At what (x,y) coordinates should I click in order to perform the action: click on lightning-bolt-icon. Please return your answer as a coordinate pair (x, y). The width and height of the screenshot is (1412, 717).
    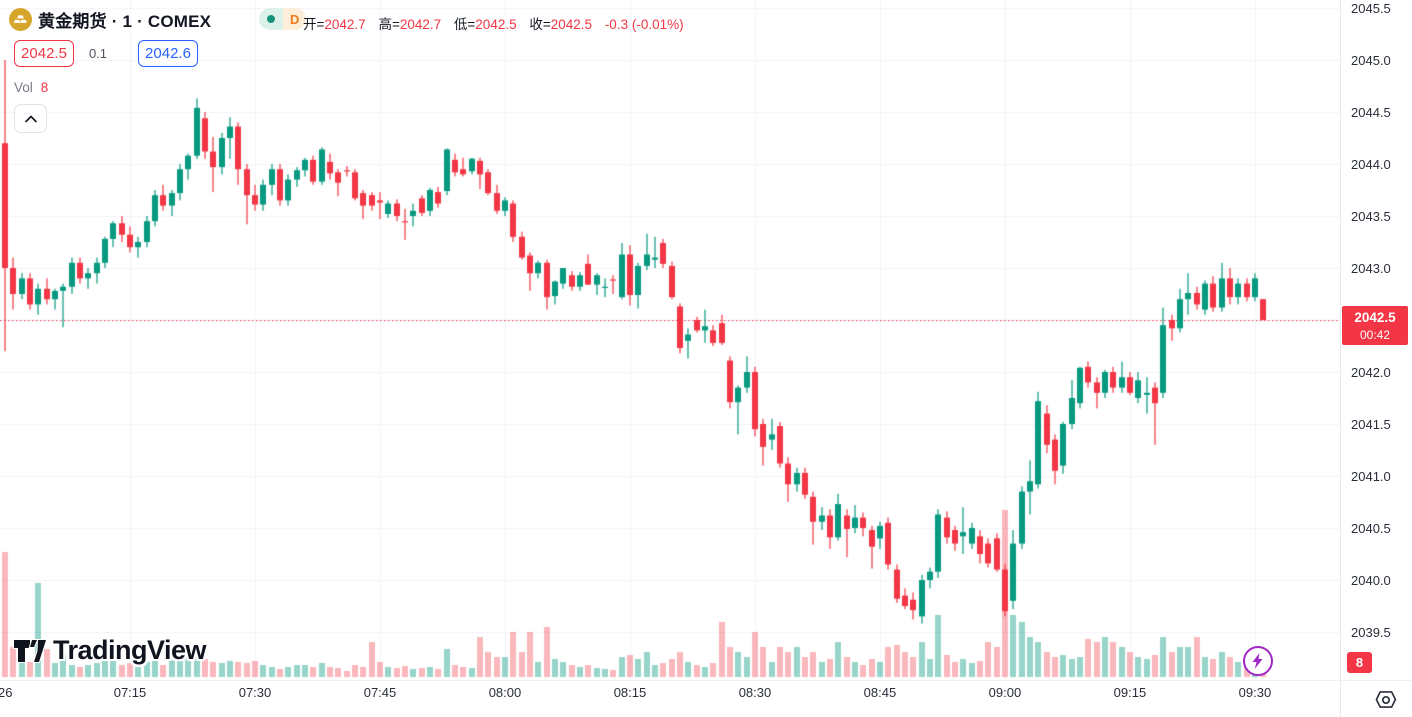
    Looking at the image, I should click on (1257, 661).